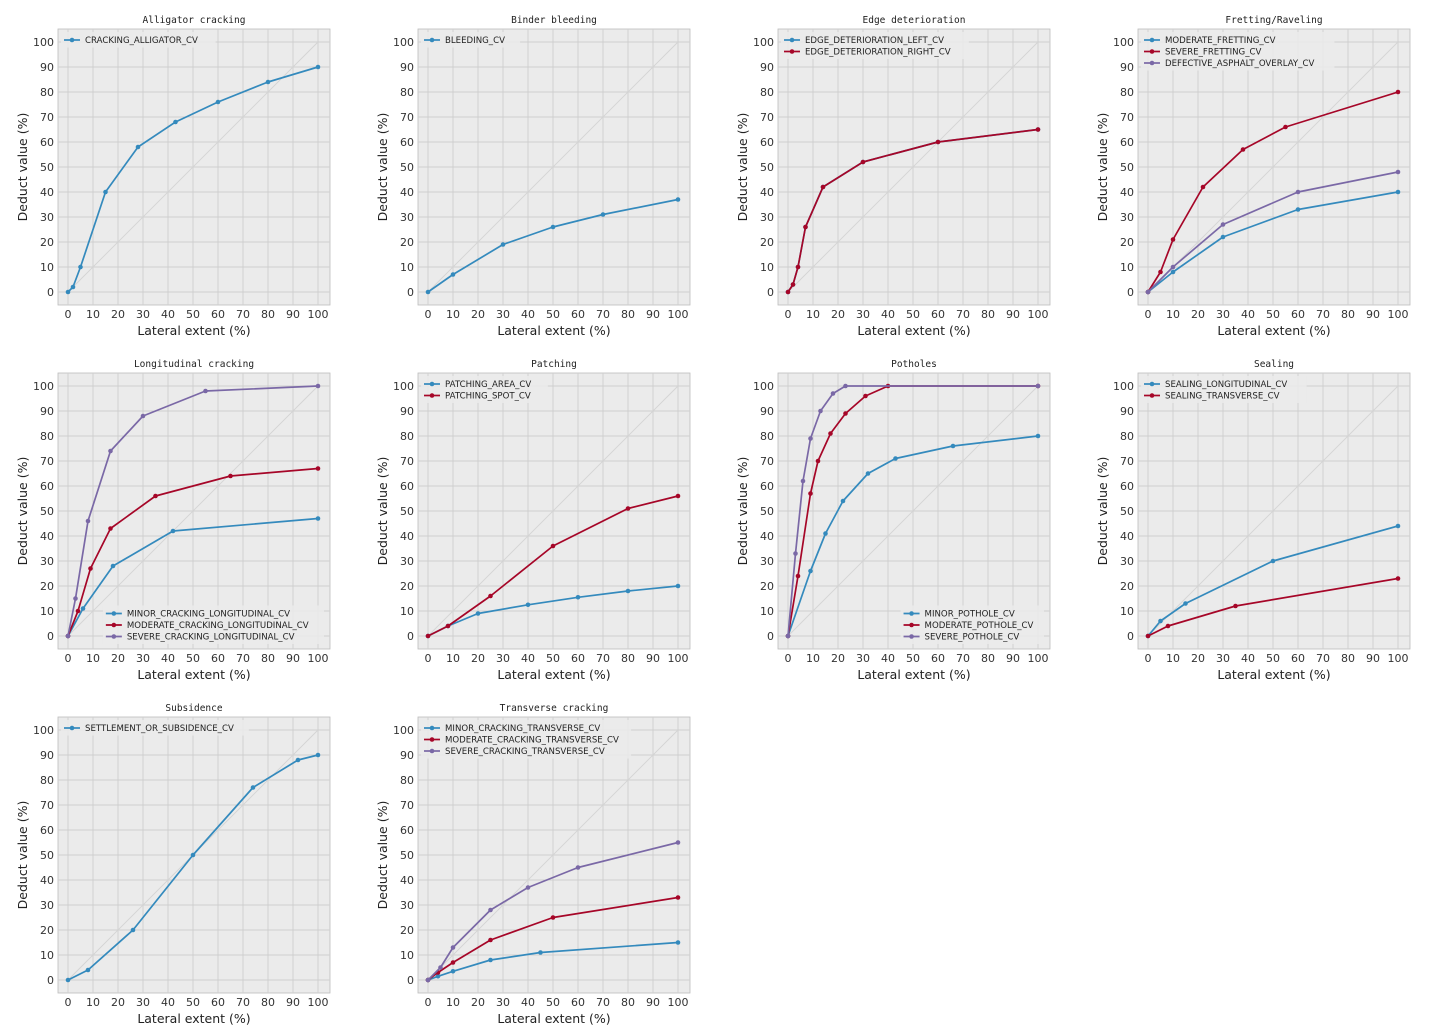 This screenshot has height=1033, width=1440. What do you see at coordinates (471, 40) in the screenshot?
I see `legend: BLEEDING_CV` at bounding box center [471, 40].